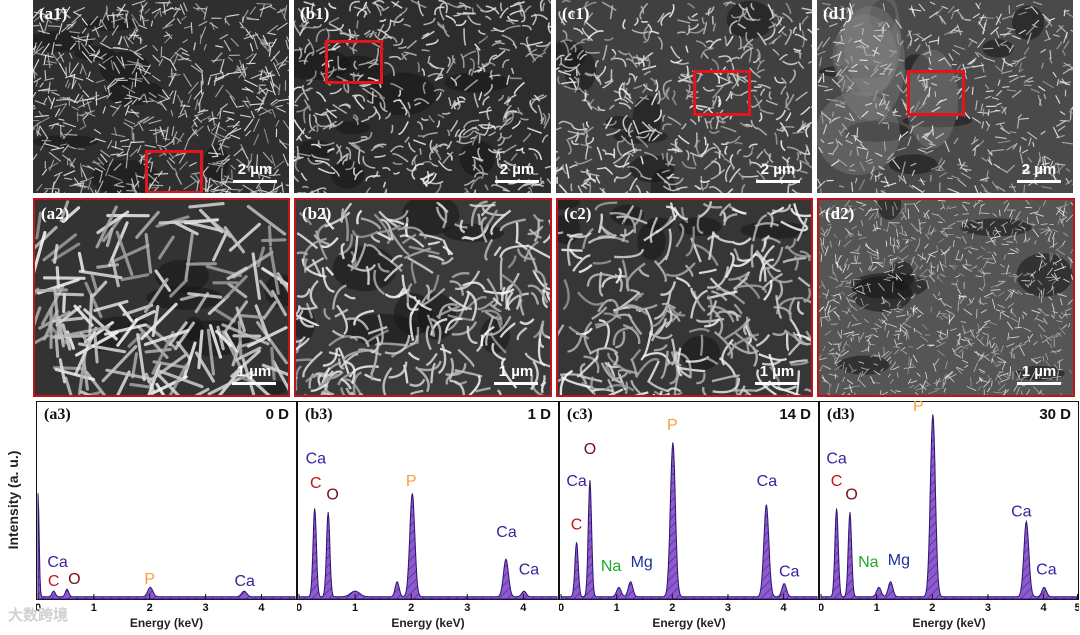 This screenshot has width=1080, height=635. I want to click on panel-label: (c2), so click(578, 213).